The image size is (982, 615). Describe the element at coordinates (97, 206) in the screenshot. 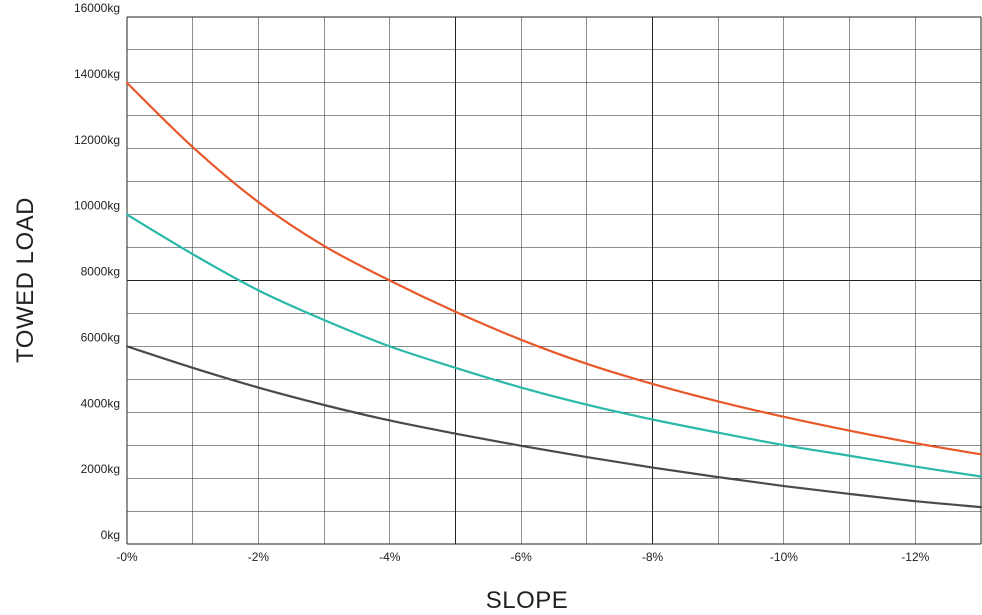

I see `y-tick-label: 10000kg` at that location.